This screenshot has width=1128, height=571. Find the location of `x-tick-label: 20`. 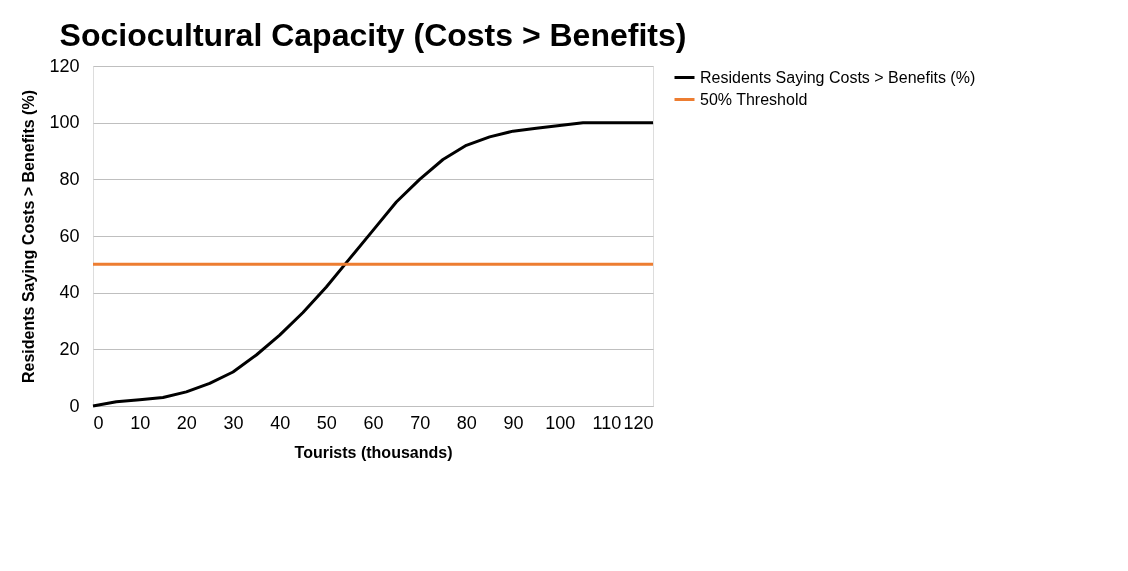

x-tick-label: 20 is located at coordinates (186, 422).